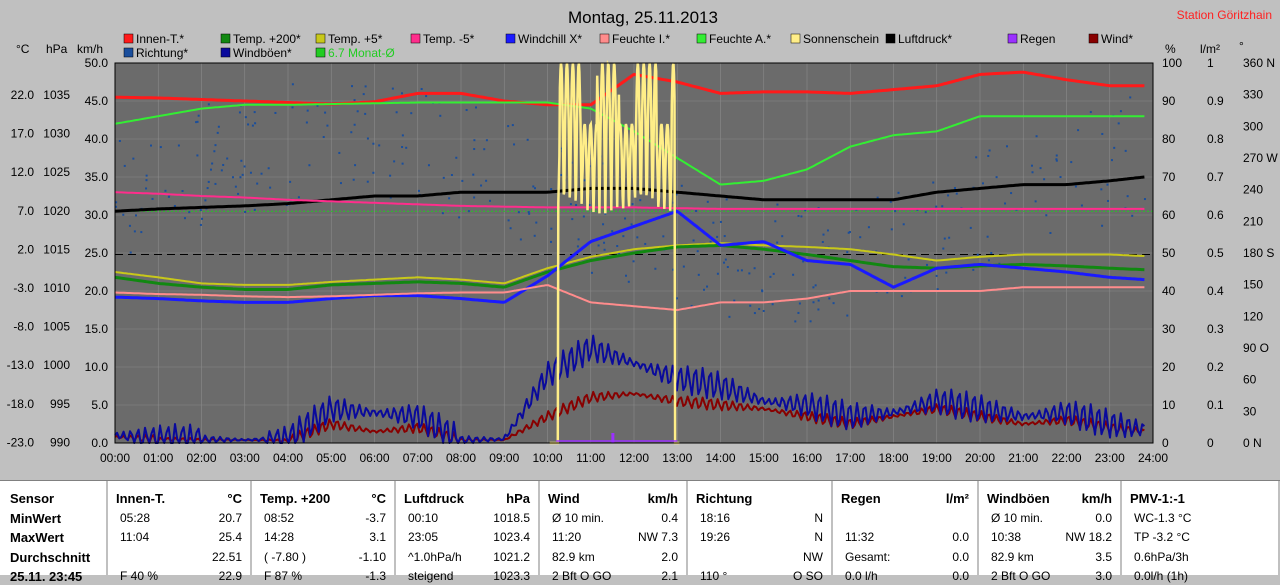 This screenshot has height=585, width=1280. I want to click on stat-time: 2 Bft O GO, so click(582, 576).